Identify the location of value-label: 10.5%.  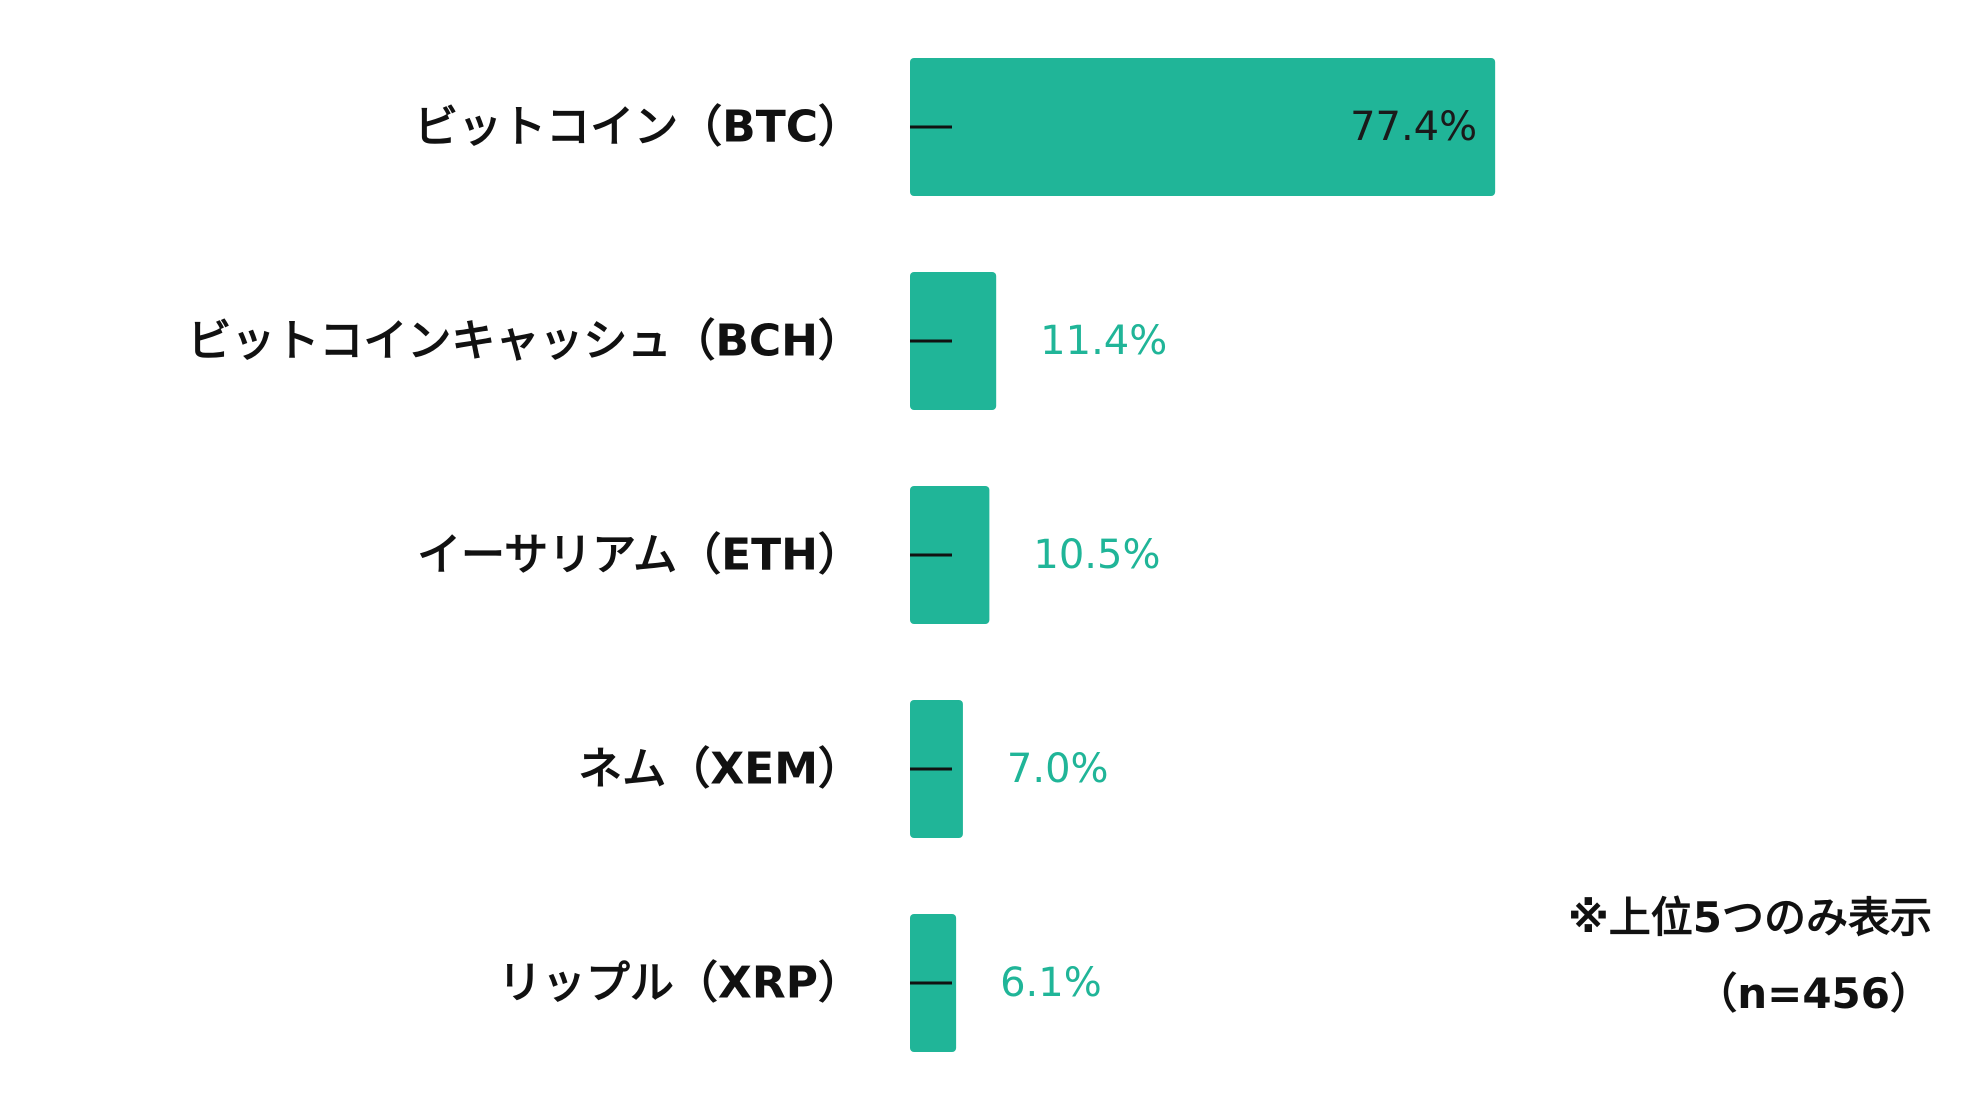
(1096, 555).